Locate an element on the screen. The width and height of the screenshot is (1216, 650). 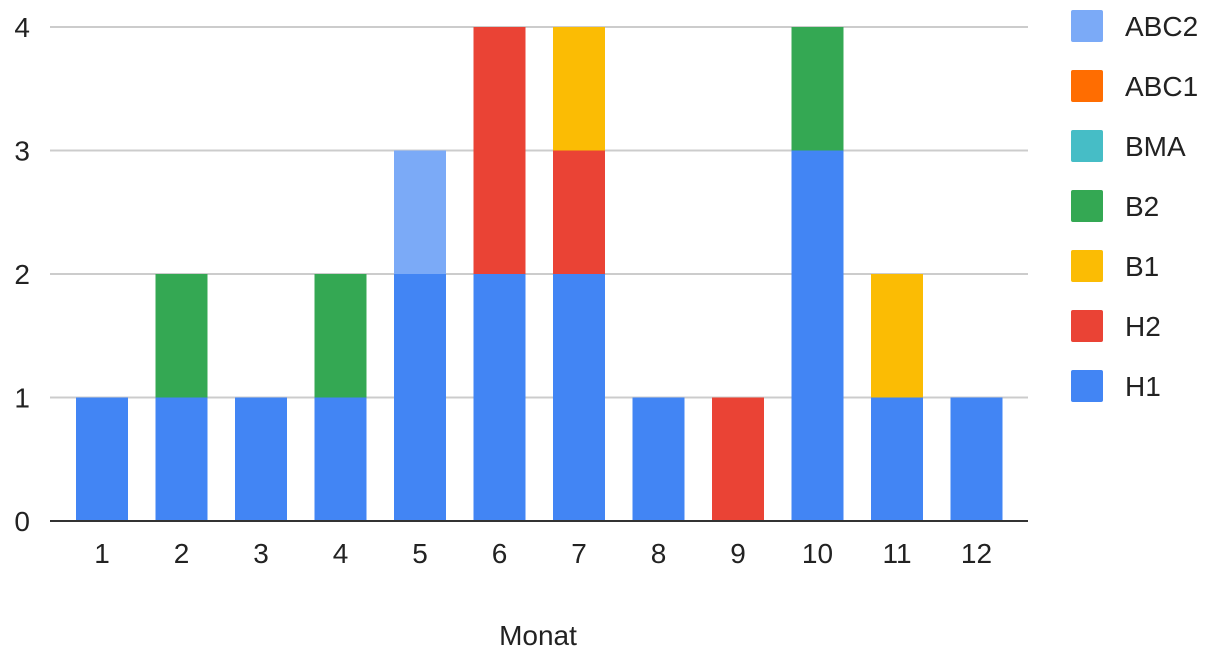
legend-swatch-abc1 is located at coordinates (1087, 86).